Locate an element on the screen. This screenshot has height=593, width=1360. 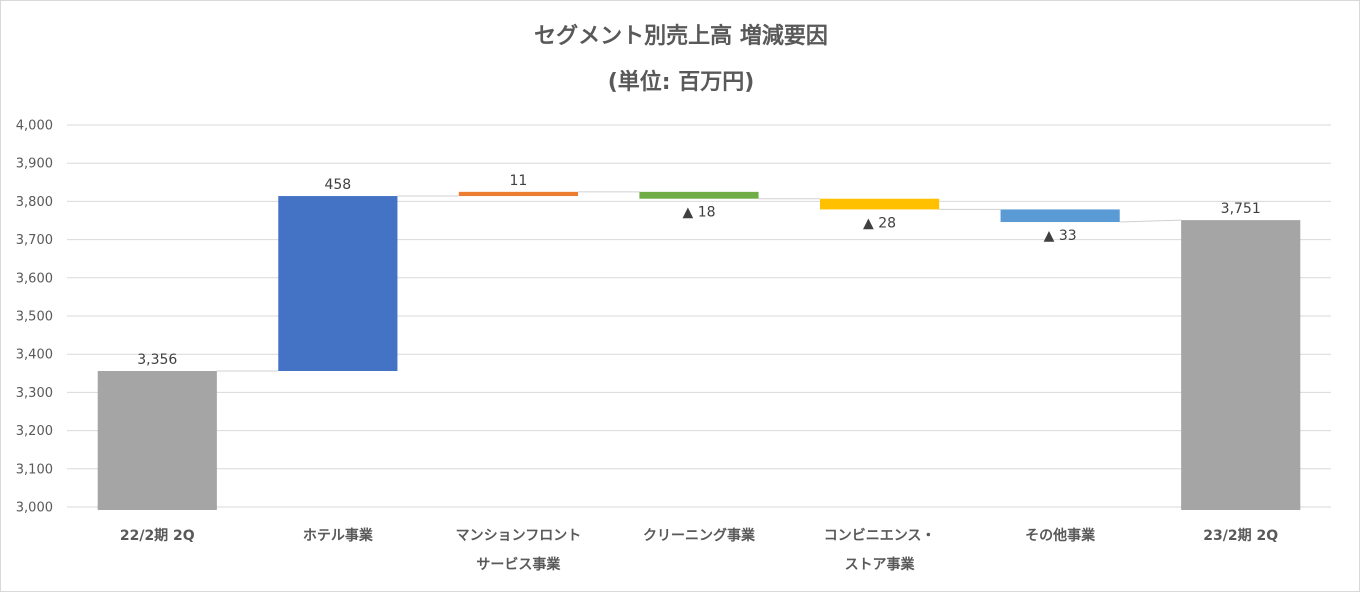
x-tick-label: クリーニング事業 is located at coordinates (699, 535).